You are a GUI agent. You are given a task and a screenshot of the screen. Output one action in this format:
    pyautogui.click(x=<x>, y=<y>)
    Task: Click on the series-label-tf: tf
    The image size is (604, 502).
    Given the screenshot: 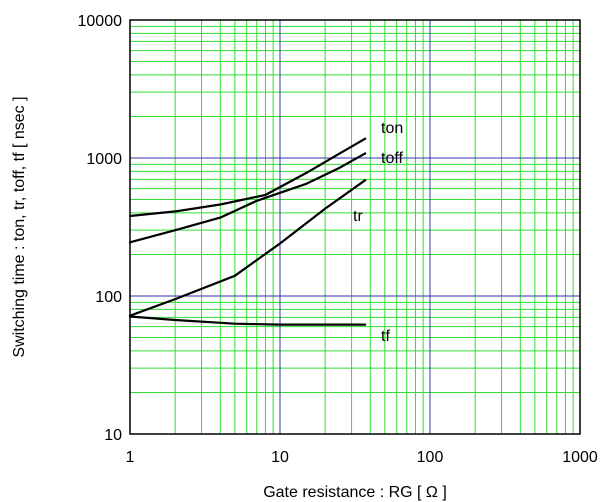 What is the action you would take?
    pyautogui.click(x=385, y=336)
    